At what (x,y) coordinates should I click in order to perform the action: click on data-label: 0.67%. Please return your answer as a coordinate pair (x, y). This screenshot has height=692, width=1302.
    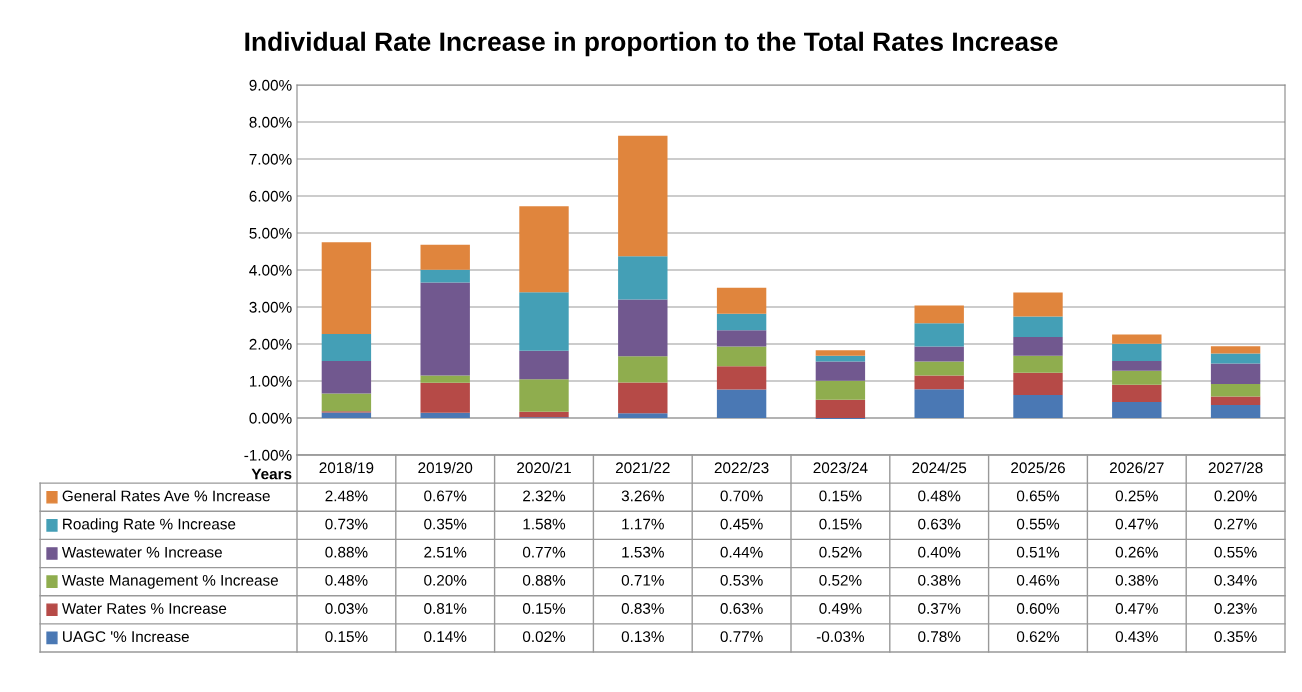
    Looking at the image, I should click on (445, 496).